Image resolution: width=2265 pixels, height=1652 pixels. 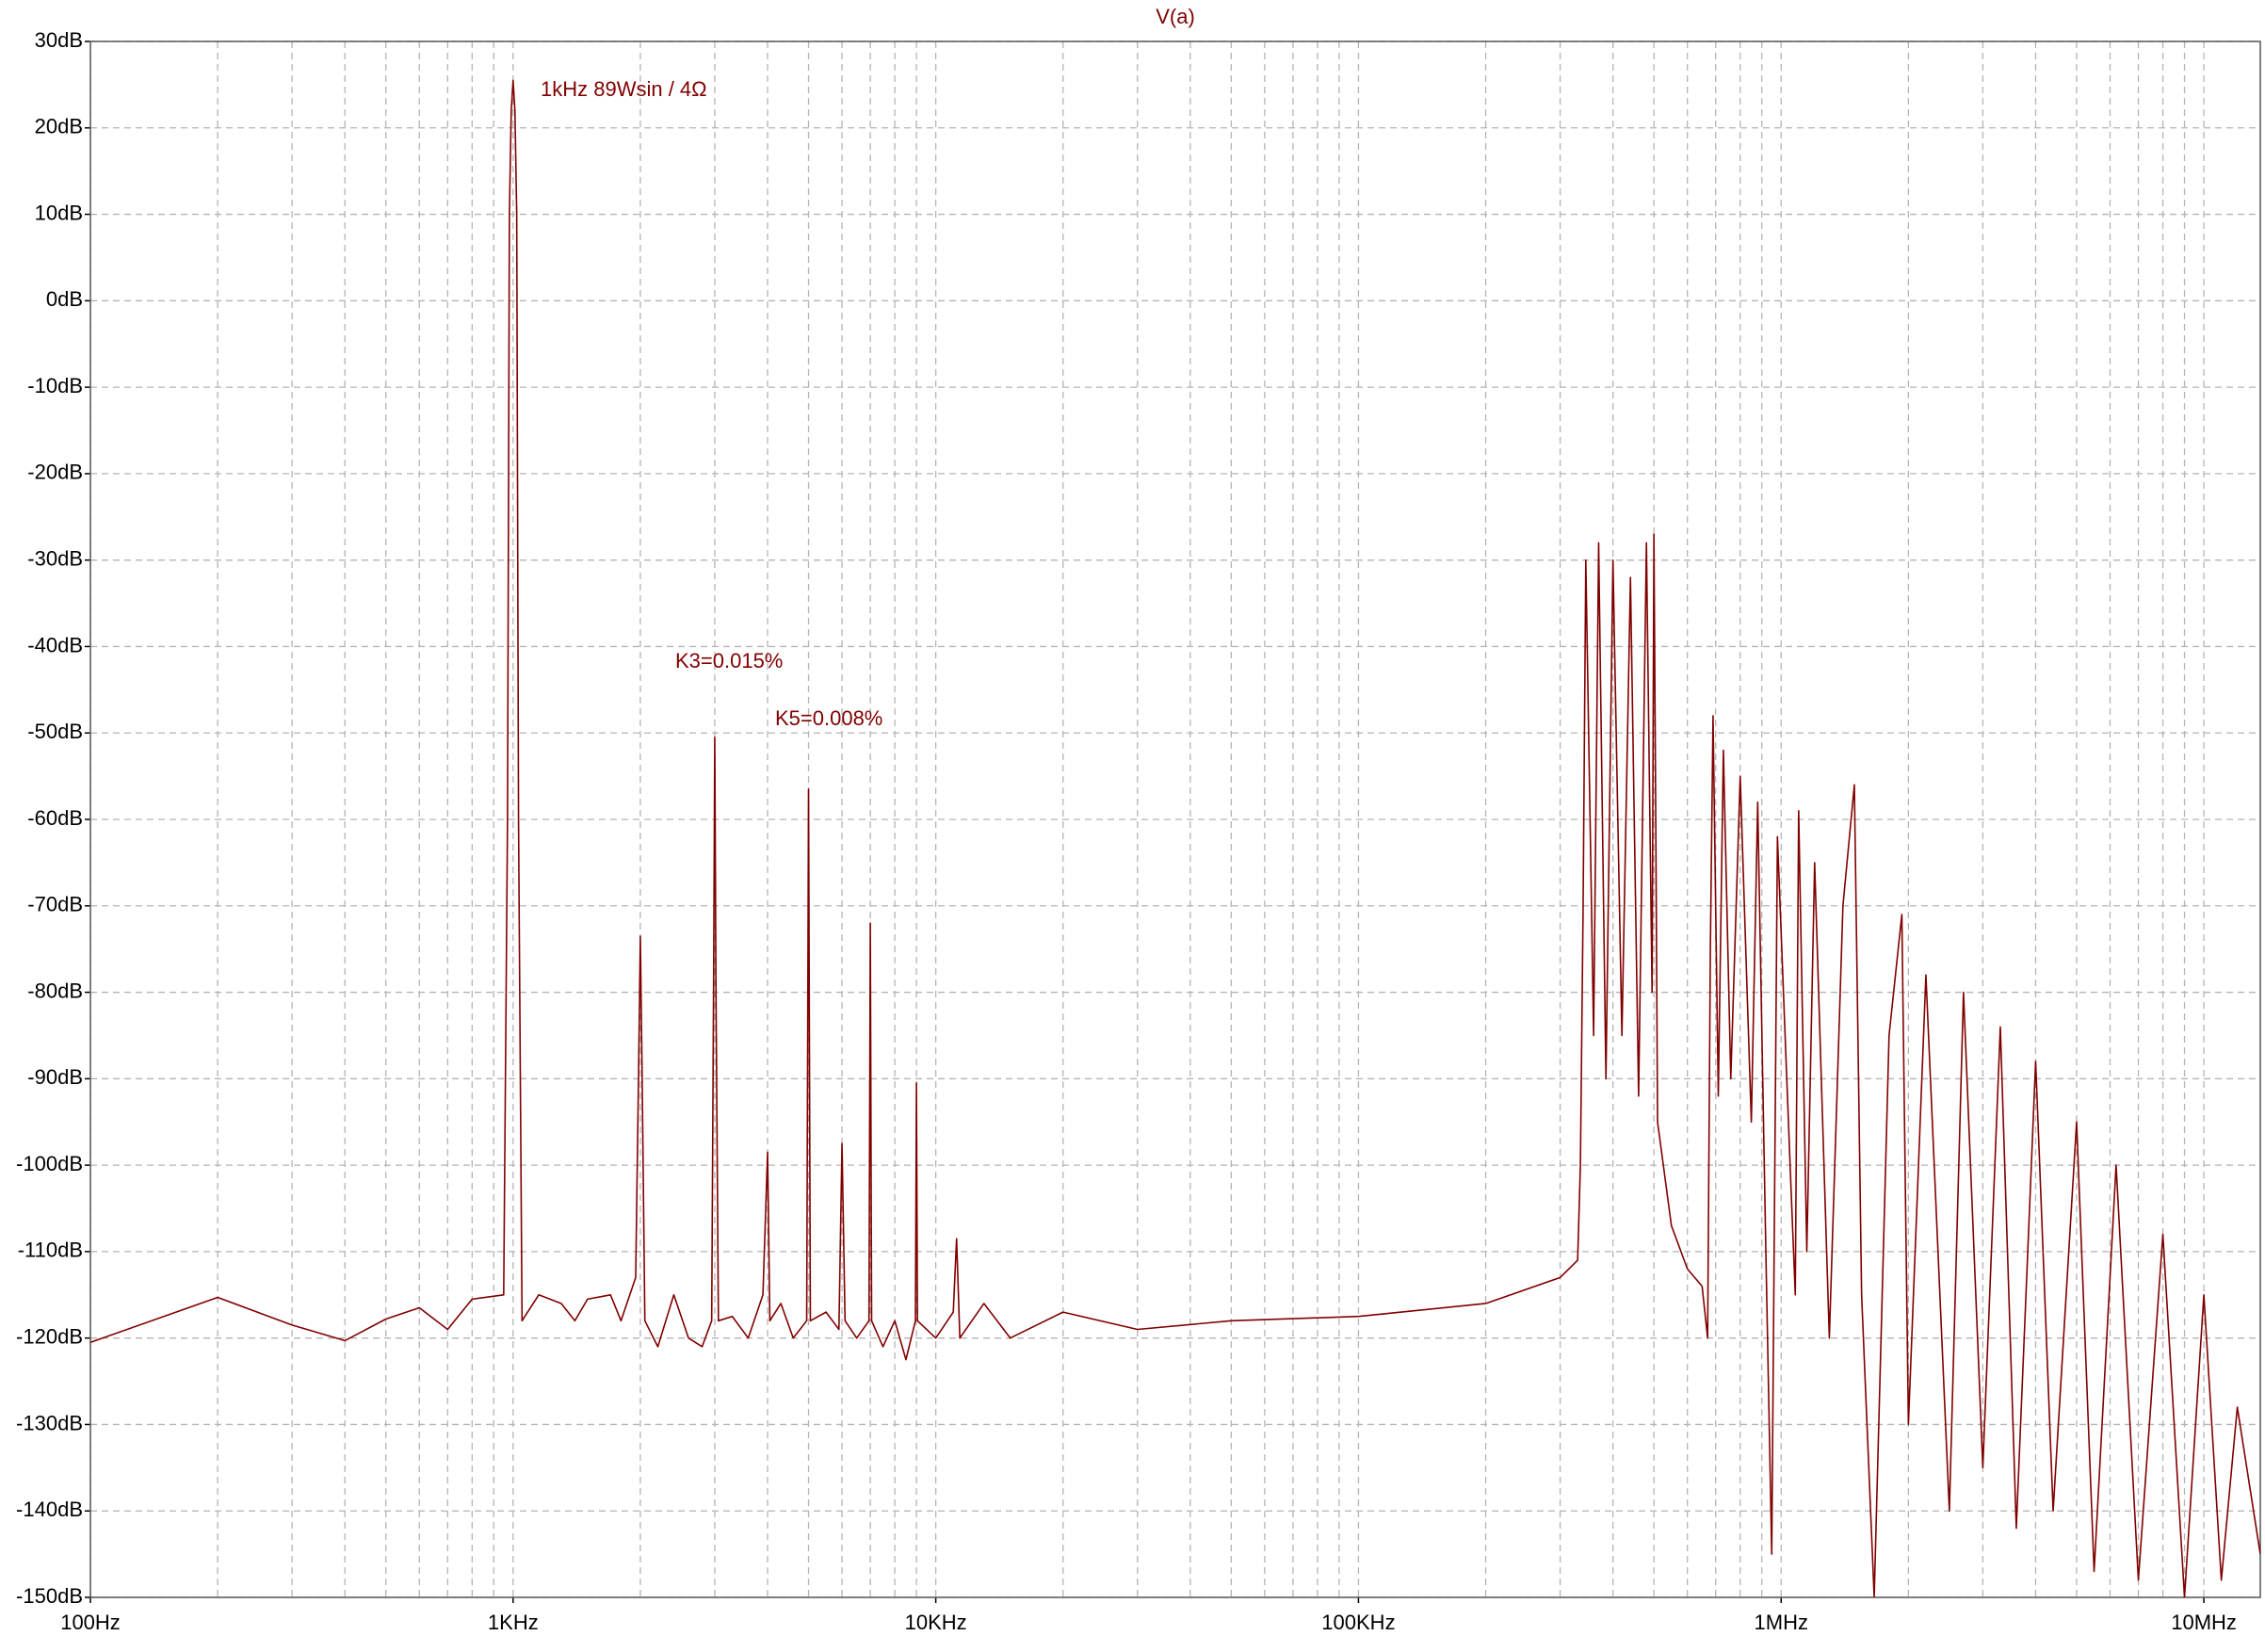 I want to click on y-tick-label: -20dB, so click(x=55, y=472).